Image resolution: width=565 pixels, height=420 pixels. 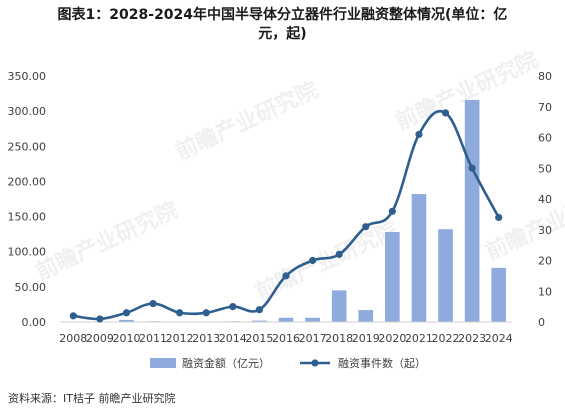 What do you see at coordinates (31, 287) in the screenshot?
I see `y-left-tick-label: 50.00` at bounding box center [31, 287].